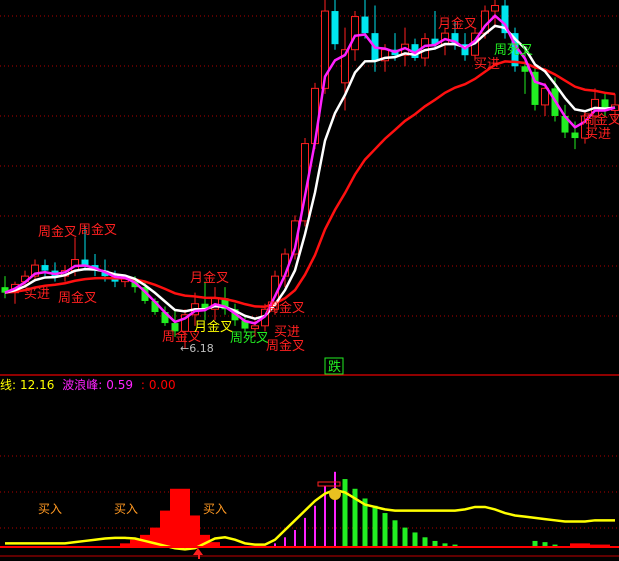 This screenshot has height=561, width=619. What do you see at coordinates (162, 385) in the screenshot?
I see `legend-third-value: 0.00` at bounding box center [162, 385].